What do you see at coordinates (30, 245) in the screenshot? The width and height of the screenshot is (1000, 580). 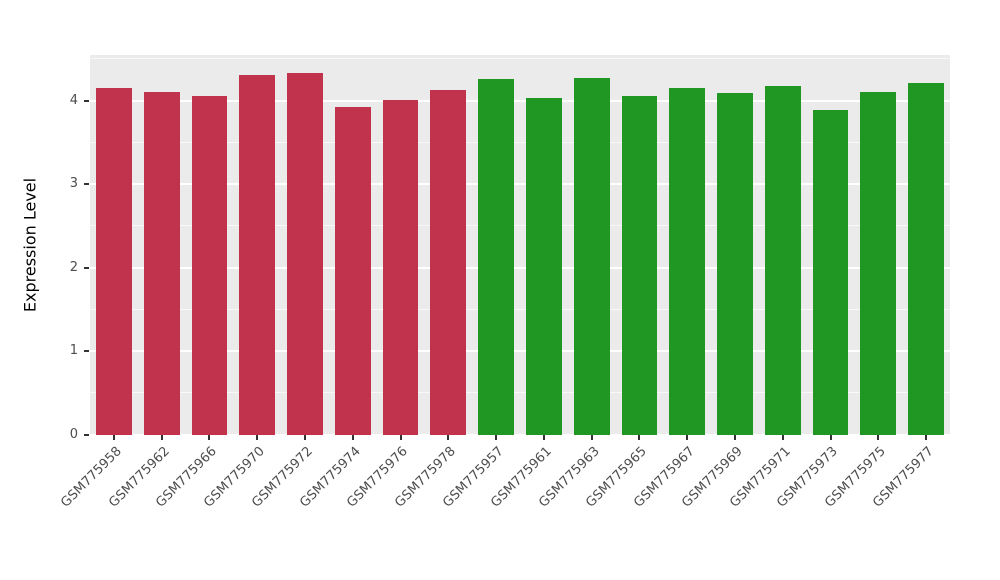 I see `y-axis-title: Expression Level` at bounding box center [30, 245].